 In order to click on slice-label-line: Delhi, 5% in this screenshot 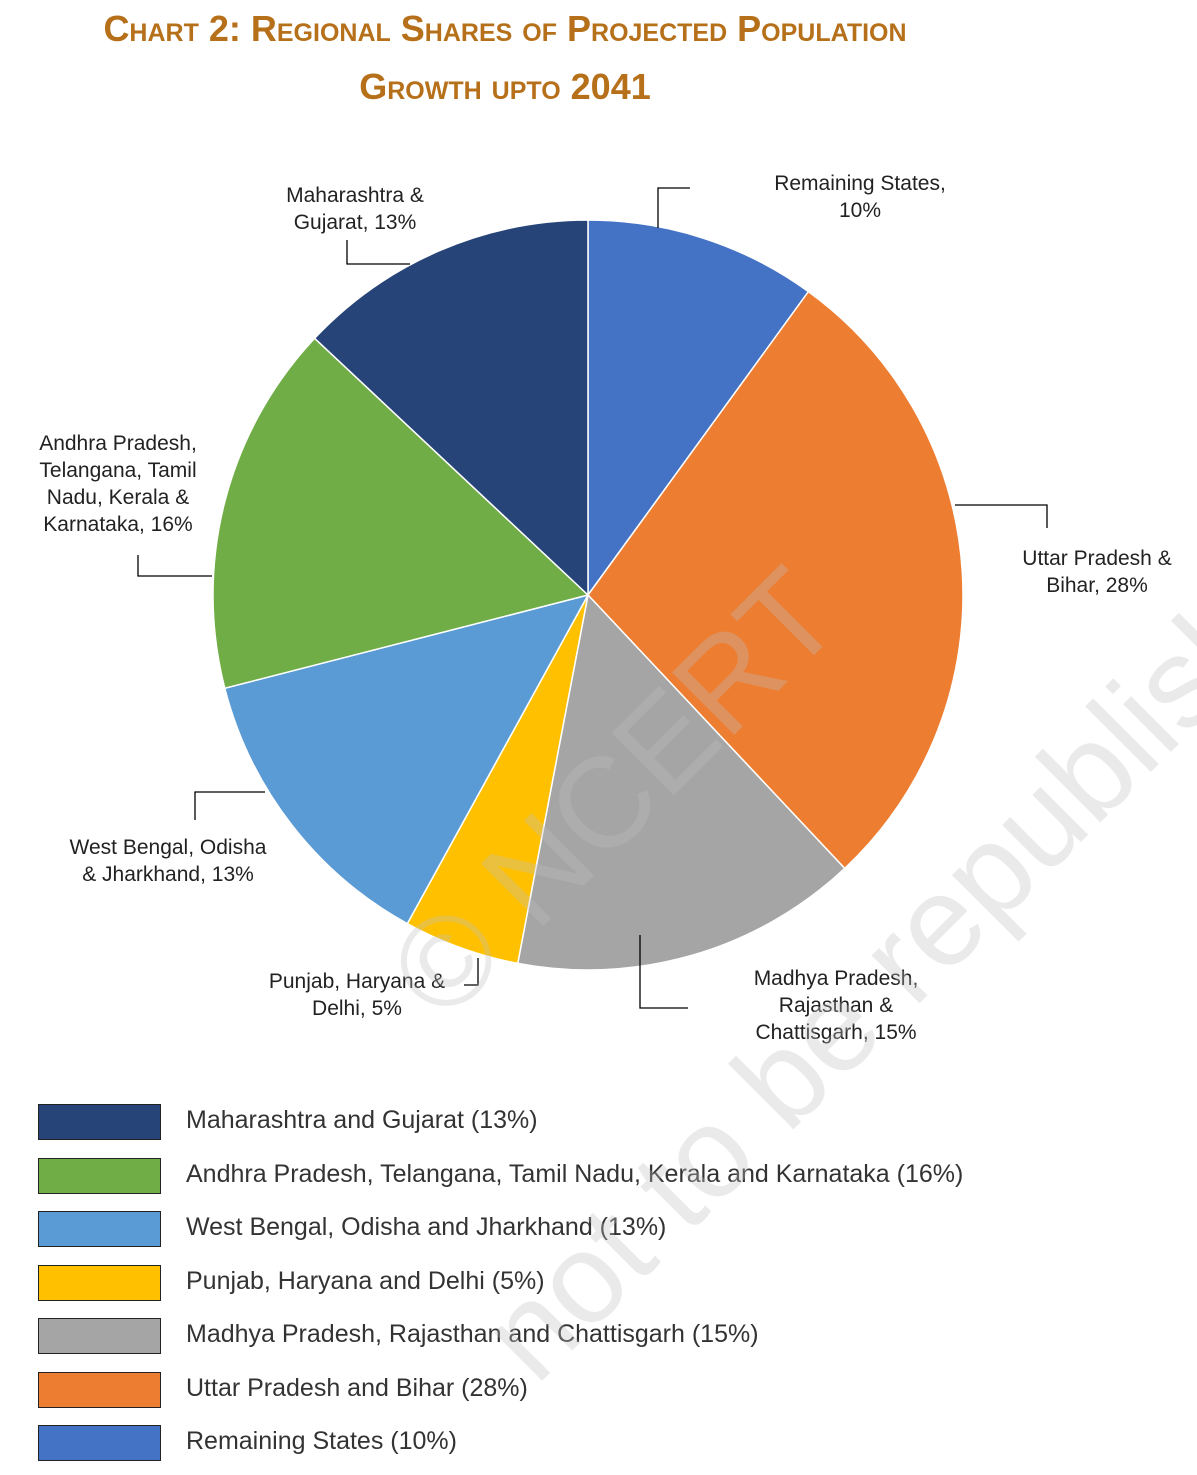, I will do `click(357, 1008)`.